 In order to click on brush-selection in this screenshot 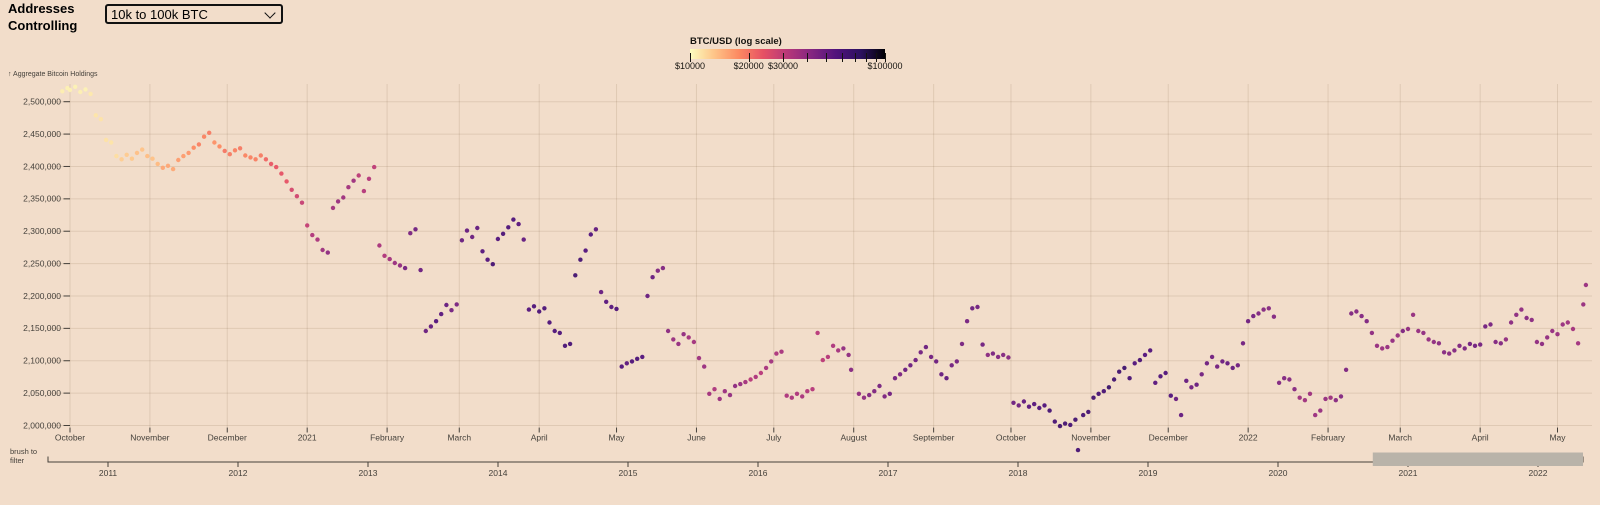, I will do `click(1477, 459)`.